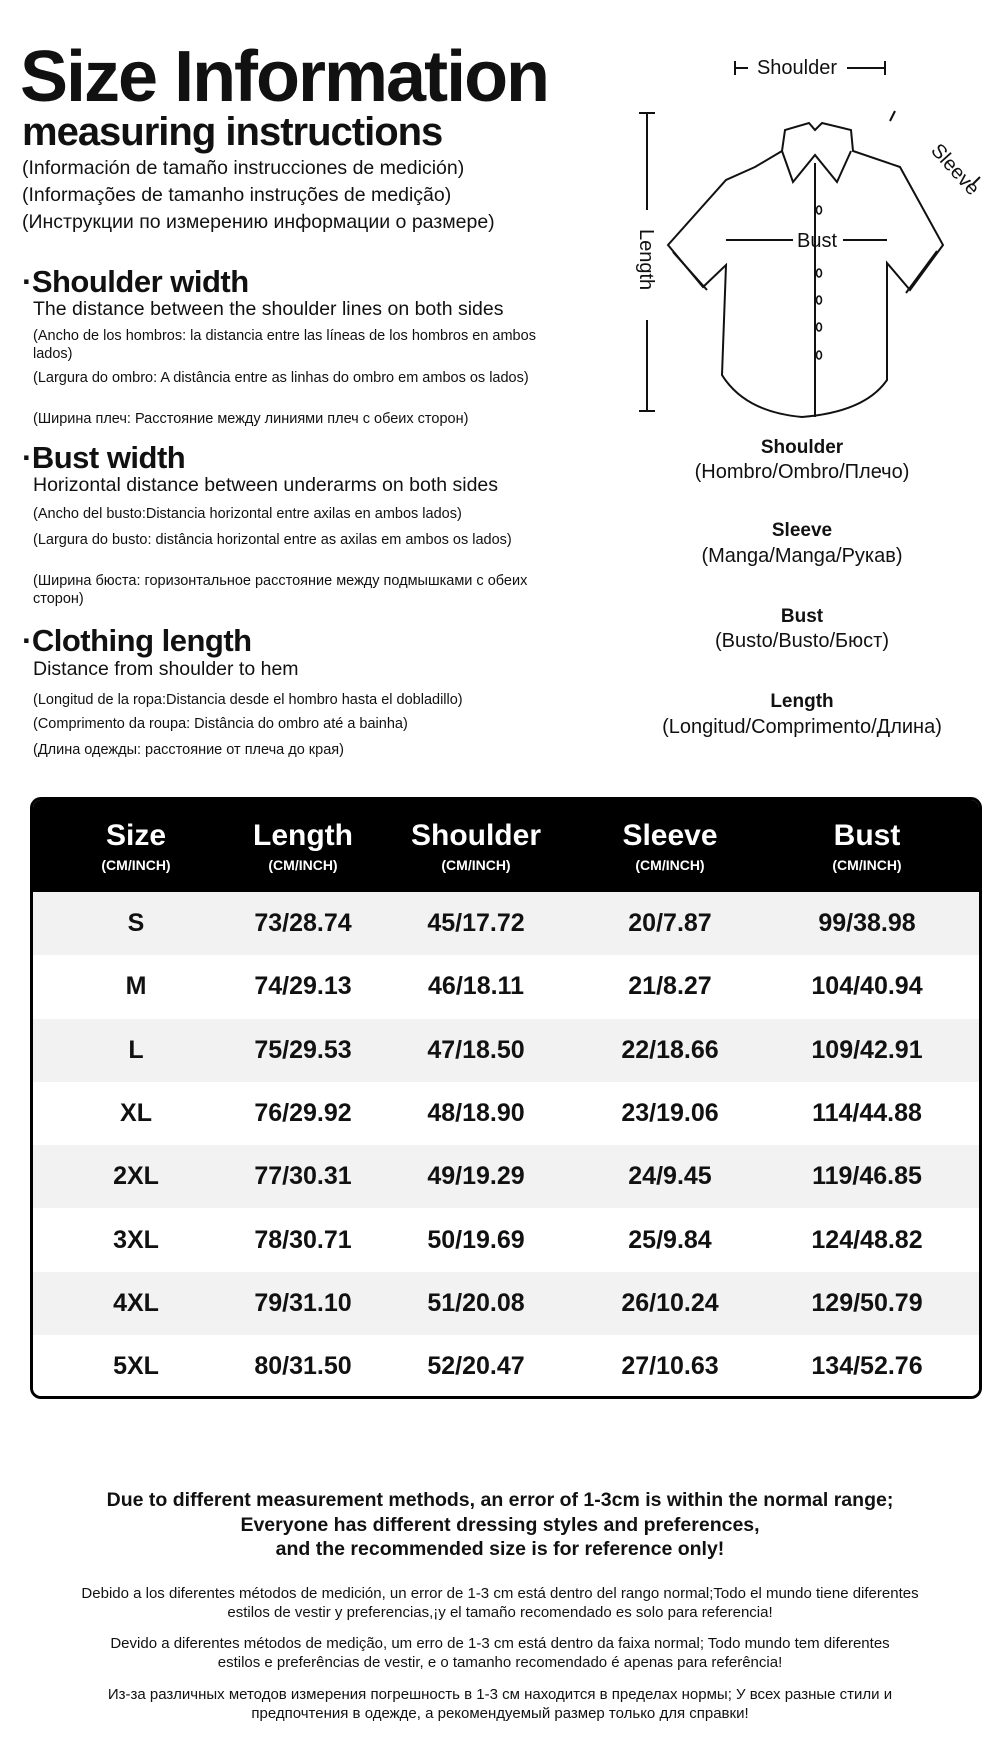 The height and width of the screenshot is (1737, 1000). Describe the element at coordinates (303, 1113) in the screenshot. I see `table-cell: 76/29.92` at that location.